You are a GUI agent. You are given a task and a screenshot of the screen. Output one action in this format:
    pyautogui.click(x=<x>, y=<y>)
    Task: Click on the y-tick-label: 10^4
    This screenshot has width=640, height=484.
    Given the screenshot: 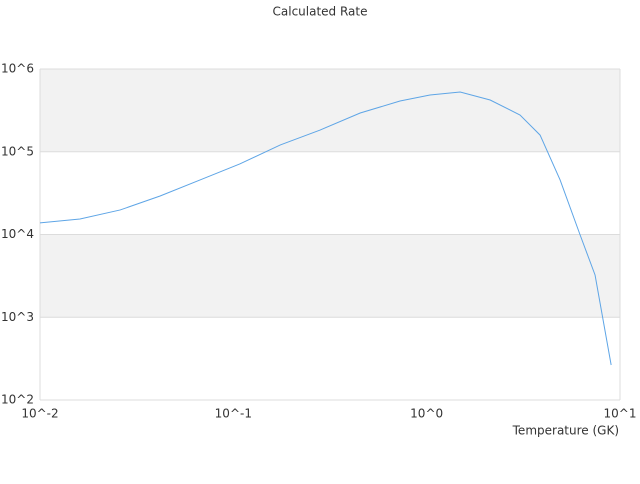 What is the action you would take?
    pyautogui.click(x=17, y=234)
    